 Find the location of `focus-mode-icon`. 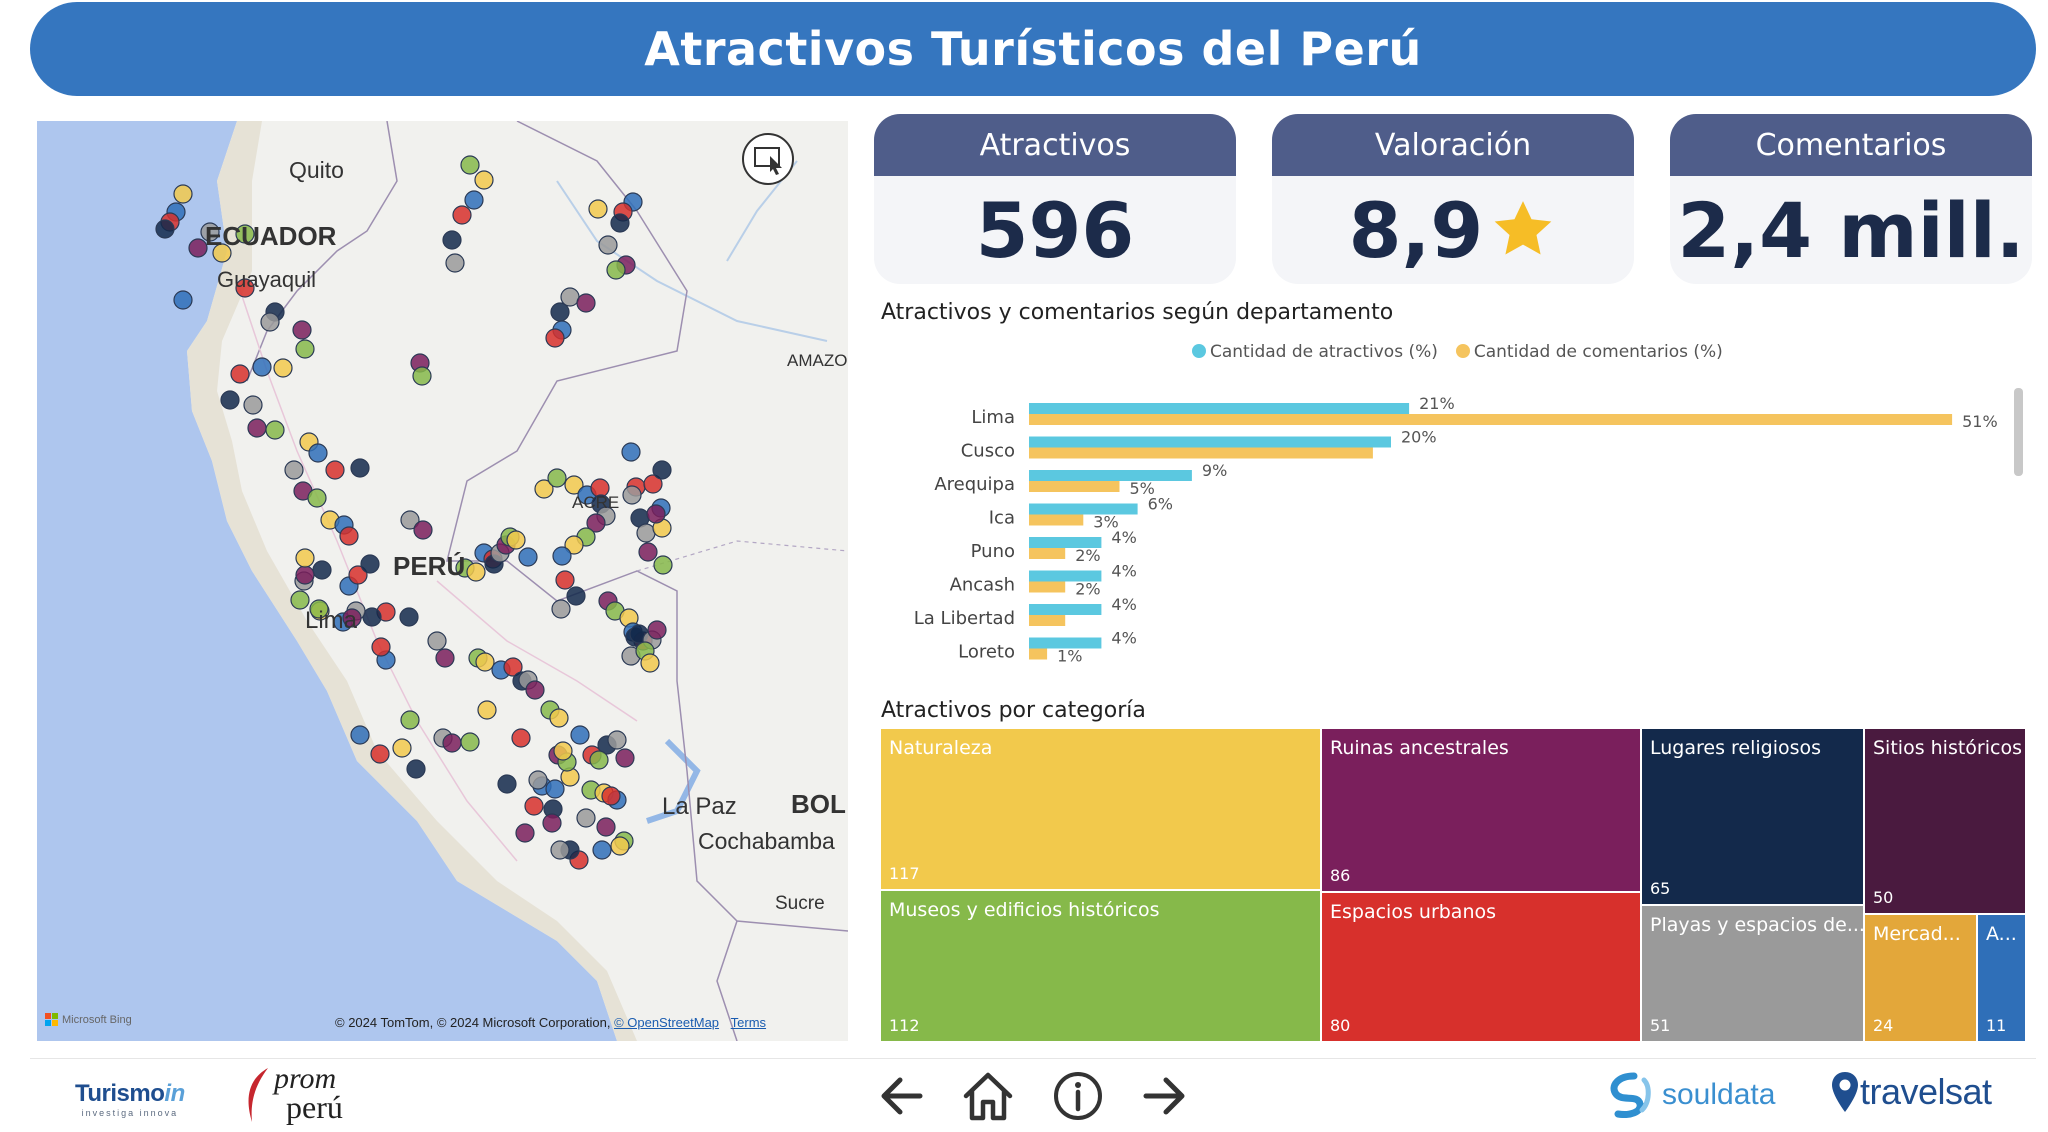

focus-mode-icon is located at coordinates (768, 159).